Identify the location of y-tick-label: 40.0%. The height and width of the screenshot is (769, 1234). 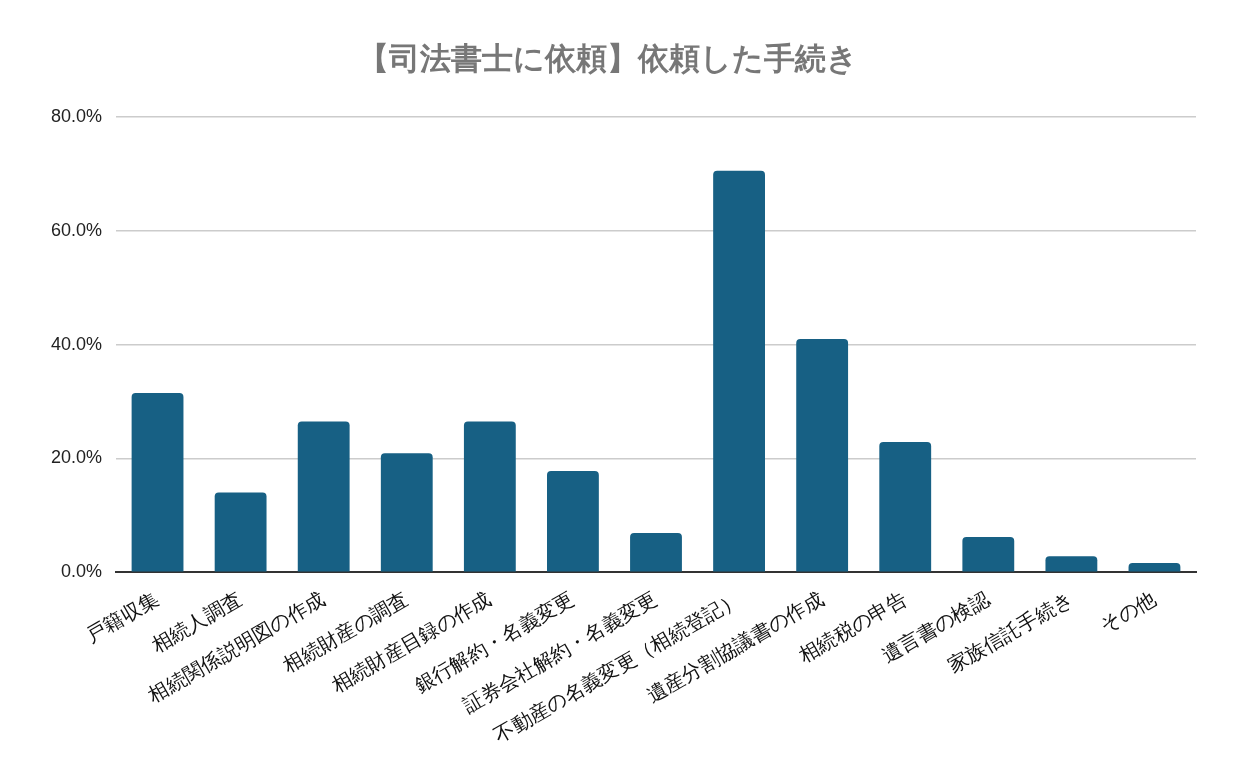
(76, 343).